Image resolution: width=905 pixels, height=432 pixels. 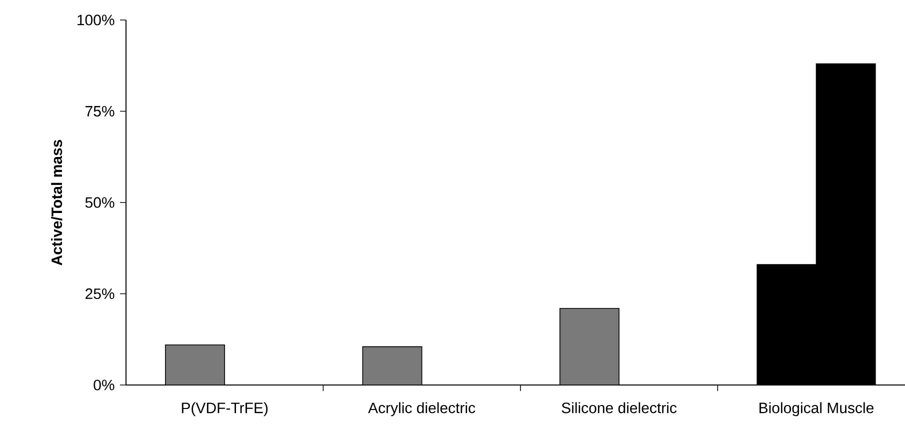 What do you see at coordinates (422, 409) in the screenshot?
I see `x-tick-label: Acrylic dielectric` at bounding box center [422, 409].